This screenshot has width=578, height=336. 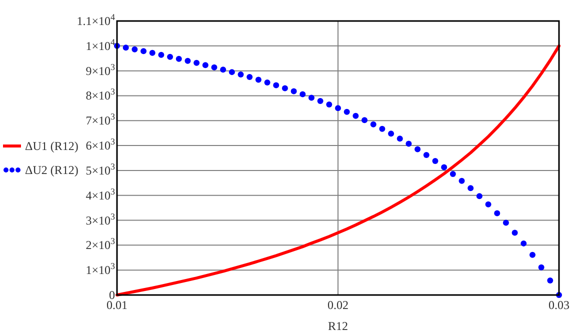 What do you see at coordinates (51, 170) in the screenshot?
I see `legend-label: ΔU2 (R12)` at bounding box center [51, 170].